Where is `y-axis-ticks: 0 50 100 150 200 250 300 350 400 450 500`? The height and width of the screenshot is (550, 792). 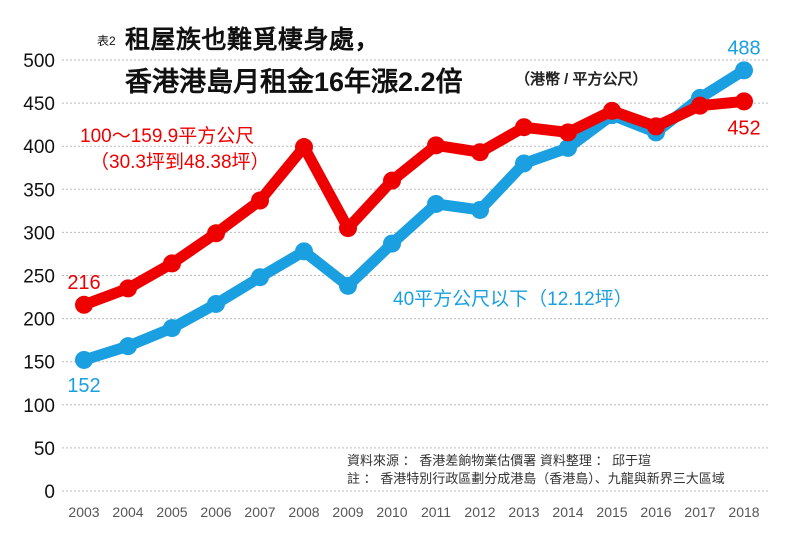
y-axis-ticks: 0 50 100 150 200 250 300 350 400 450 500 is located at coordinates (39, 277).